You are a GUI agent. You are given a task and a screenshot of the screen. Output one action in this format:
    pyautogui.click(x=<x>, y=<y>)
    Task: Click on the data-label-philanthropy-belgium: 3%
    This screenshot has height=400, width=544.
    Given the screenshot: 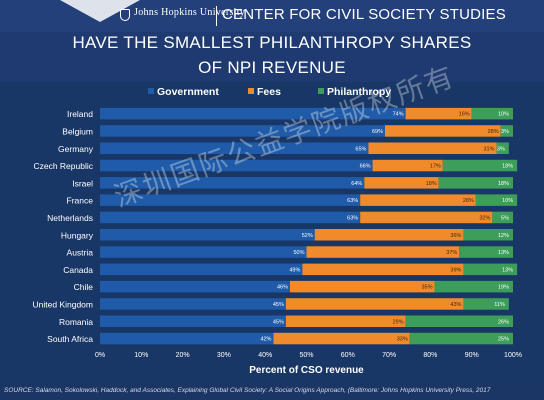 What is the action you would take?
    pyautogui.click(x=505, y=132)
    